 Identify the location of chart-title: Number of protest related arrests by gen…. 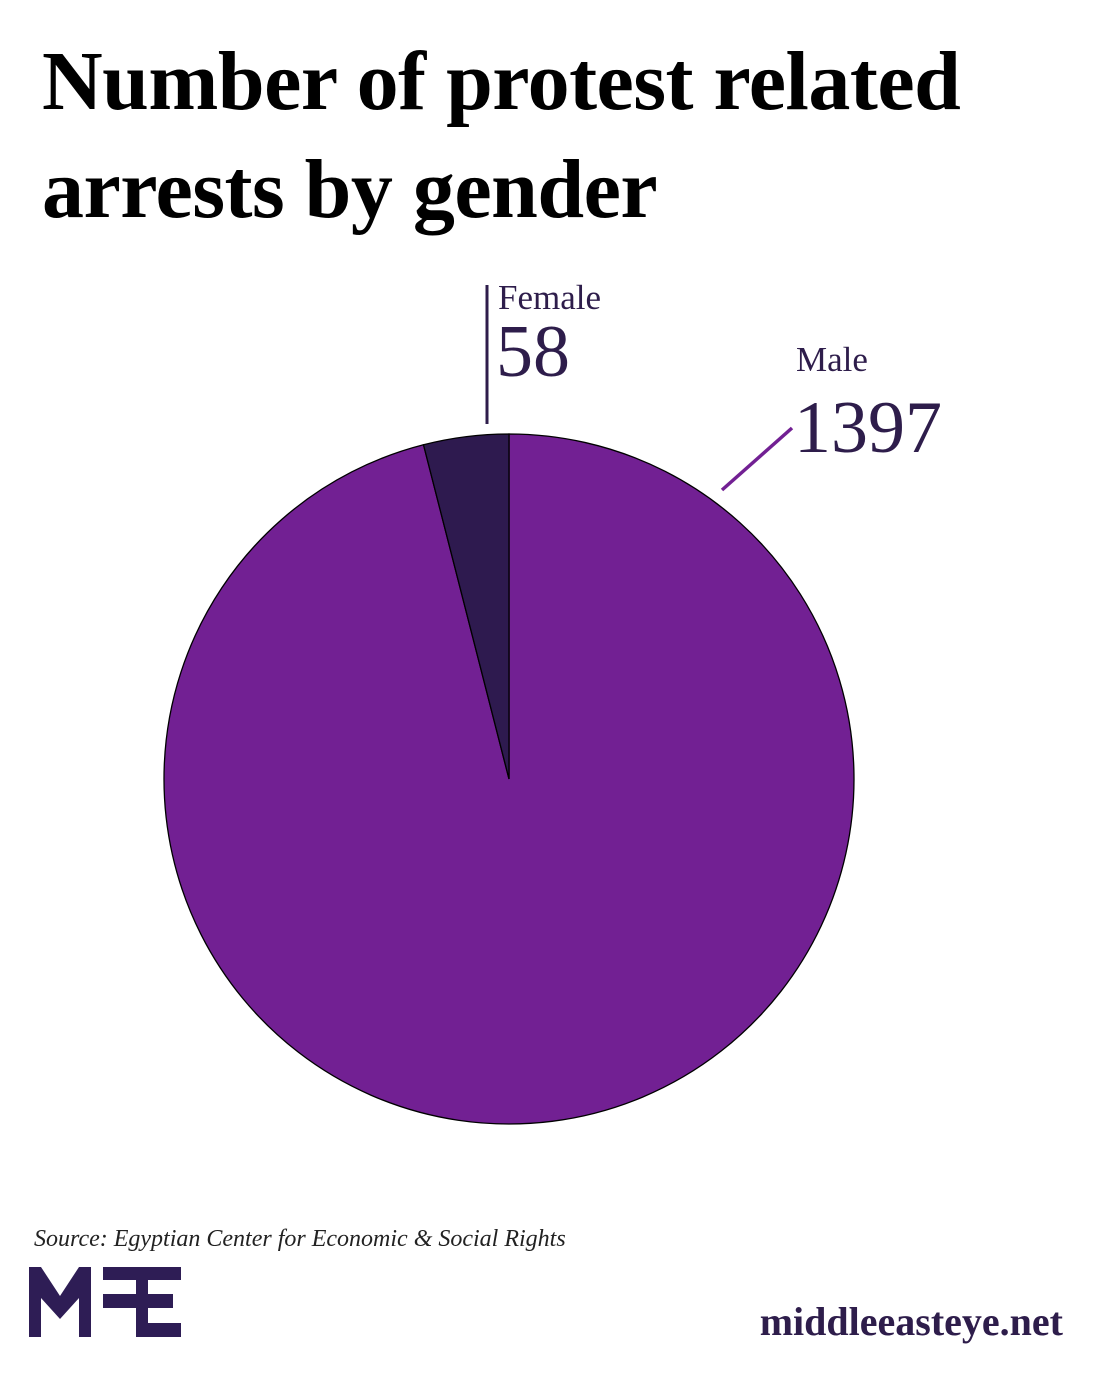
(501, 135).